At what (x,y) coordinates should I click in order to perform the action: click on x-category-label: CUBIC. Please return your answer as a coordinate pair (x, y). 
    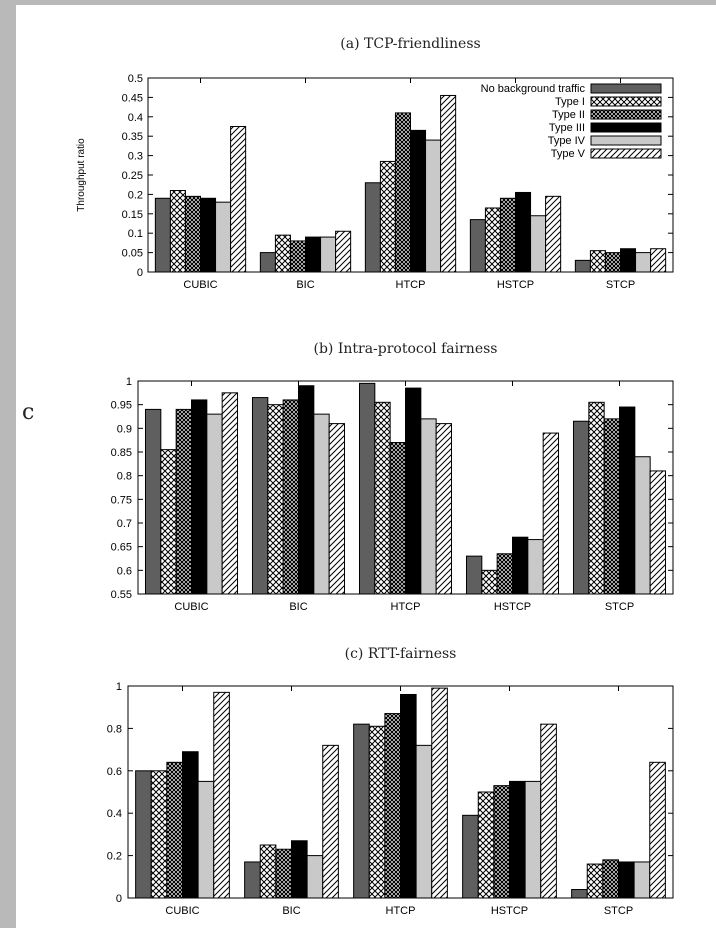
    Looking at the image, I should click on (182, 911).